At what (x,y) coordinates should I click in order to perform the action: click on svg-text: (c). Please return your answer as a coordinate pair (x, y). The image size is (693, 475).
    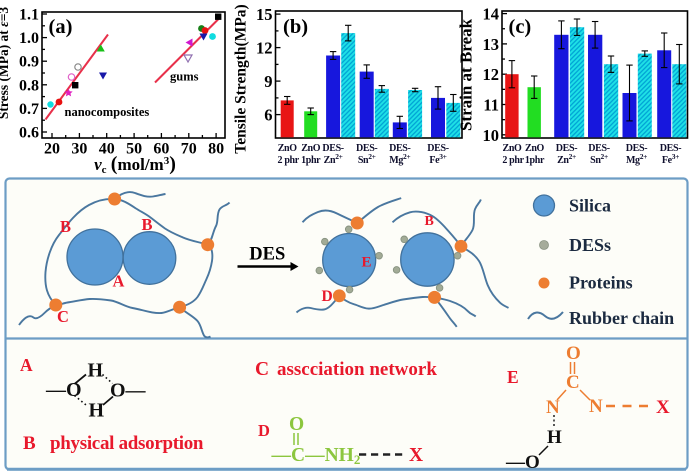
    Looking at the image, I should click on (520, 27).